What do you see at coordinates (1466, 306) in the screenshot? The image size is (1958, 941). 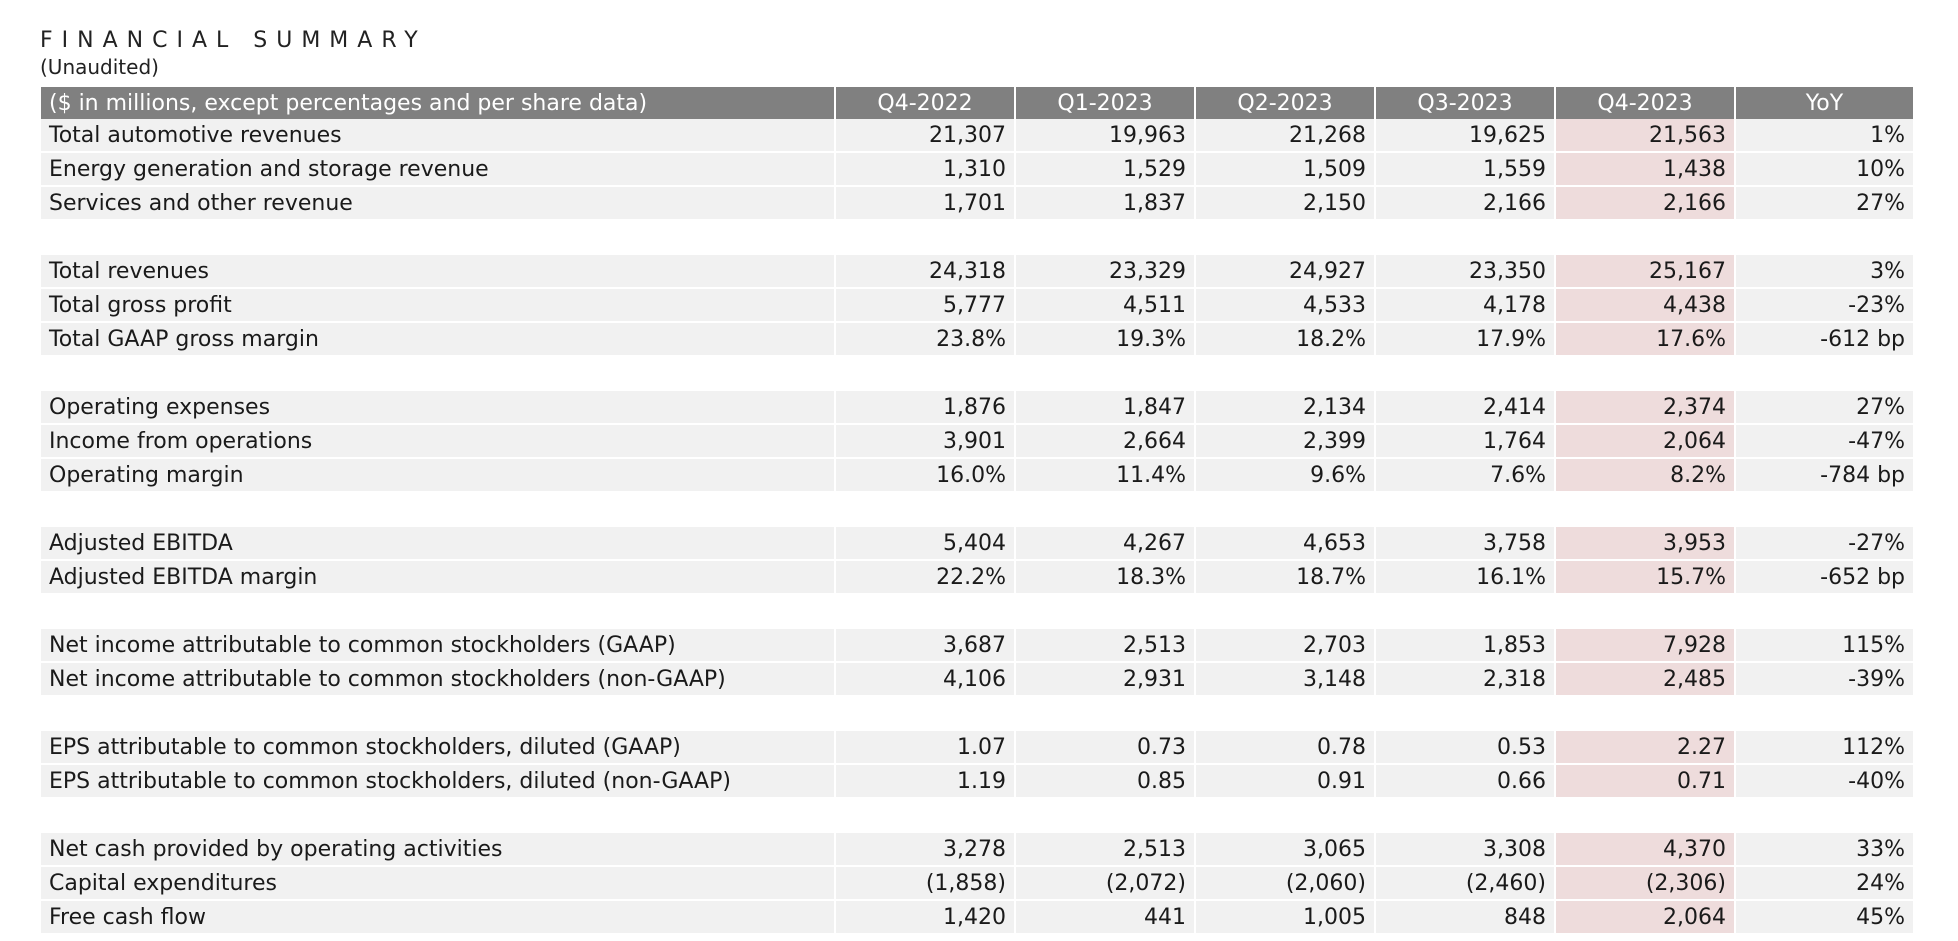 I see `cell-q3-2023: 4,178` at bounding box center [1466, 306].